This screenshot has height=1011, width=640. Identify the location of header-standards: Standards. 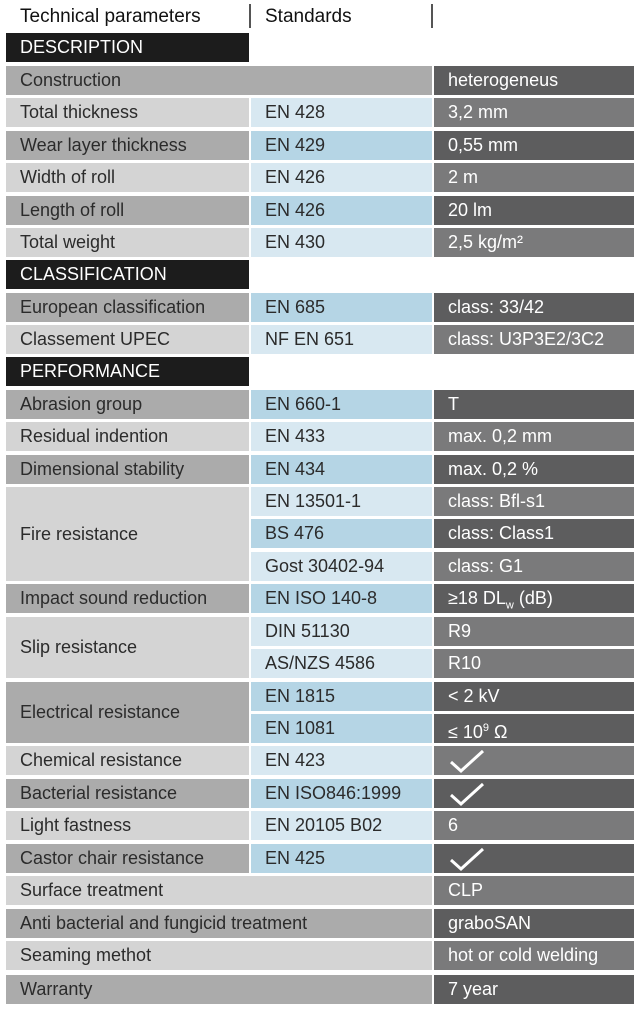
(308, 16).